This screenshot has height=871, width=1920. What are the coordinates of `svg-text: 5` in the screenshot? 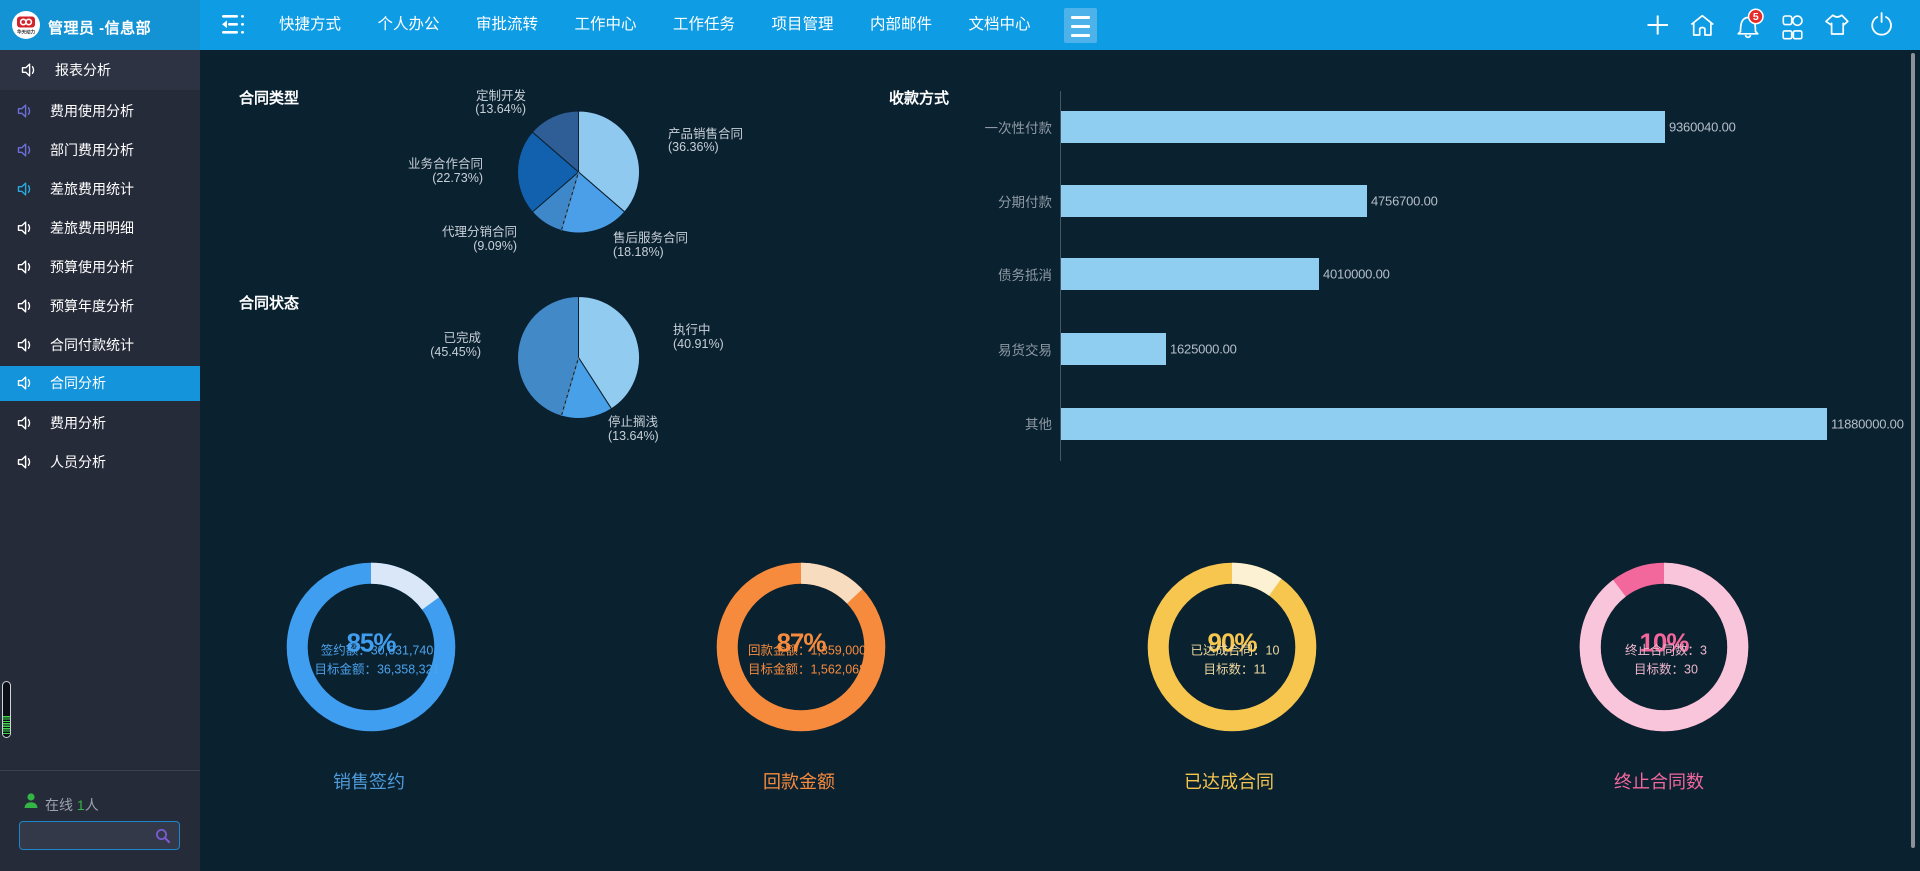 It's located at (1756, 17).